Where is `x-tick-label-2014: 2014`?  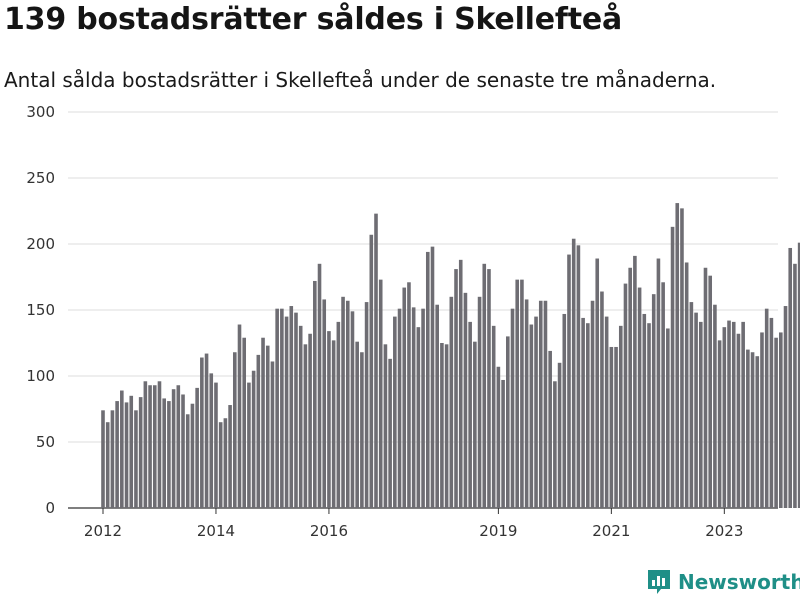
x-tick-label-2014: 2014 is located at coordinates (216, 531).